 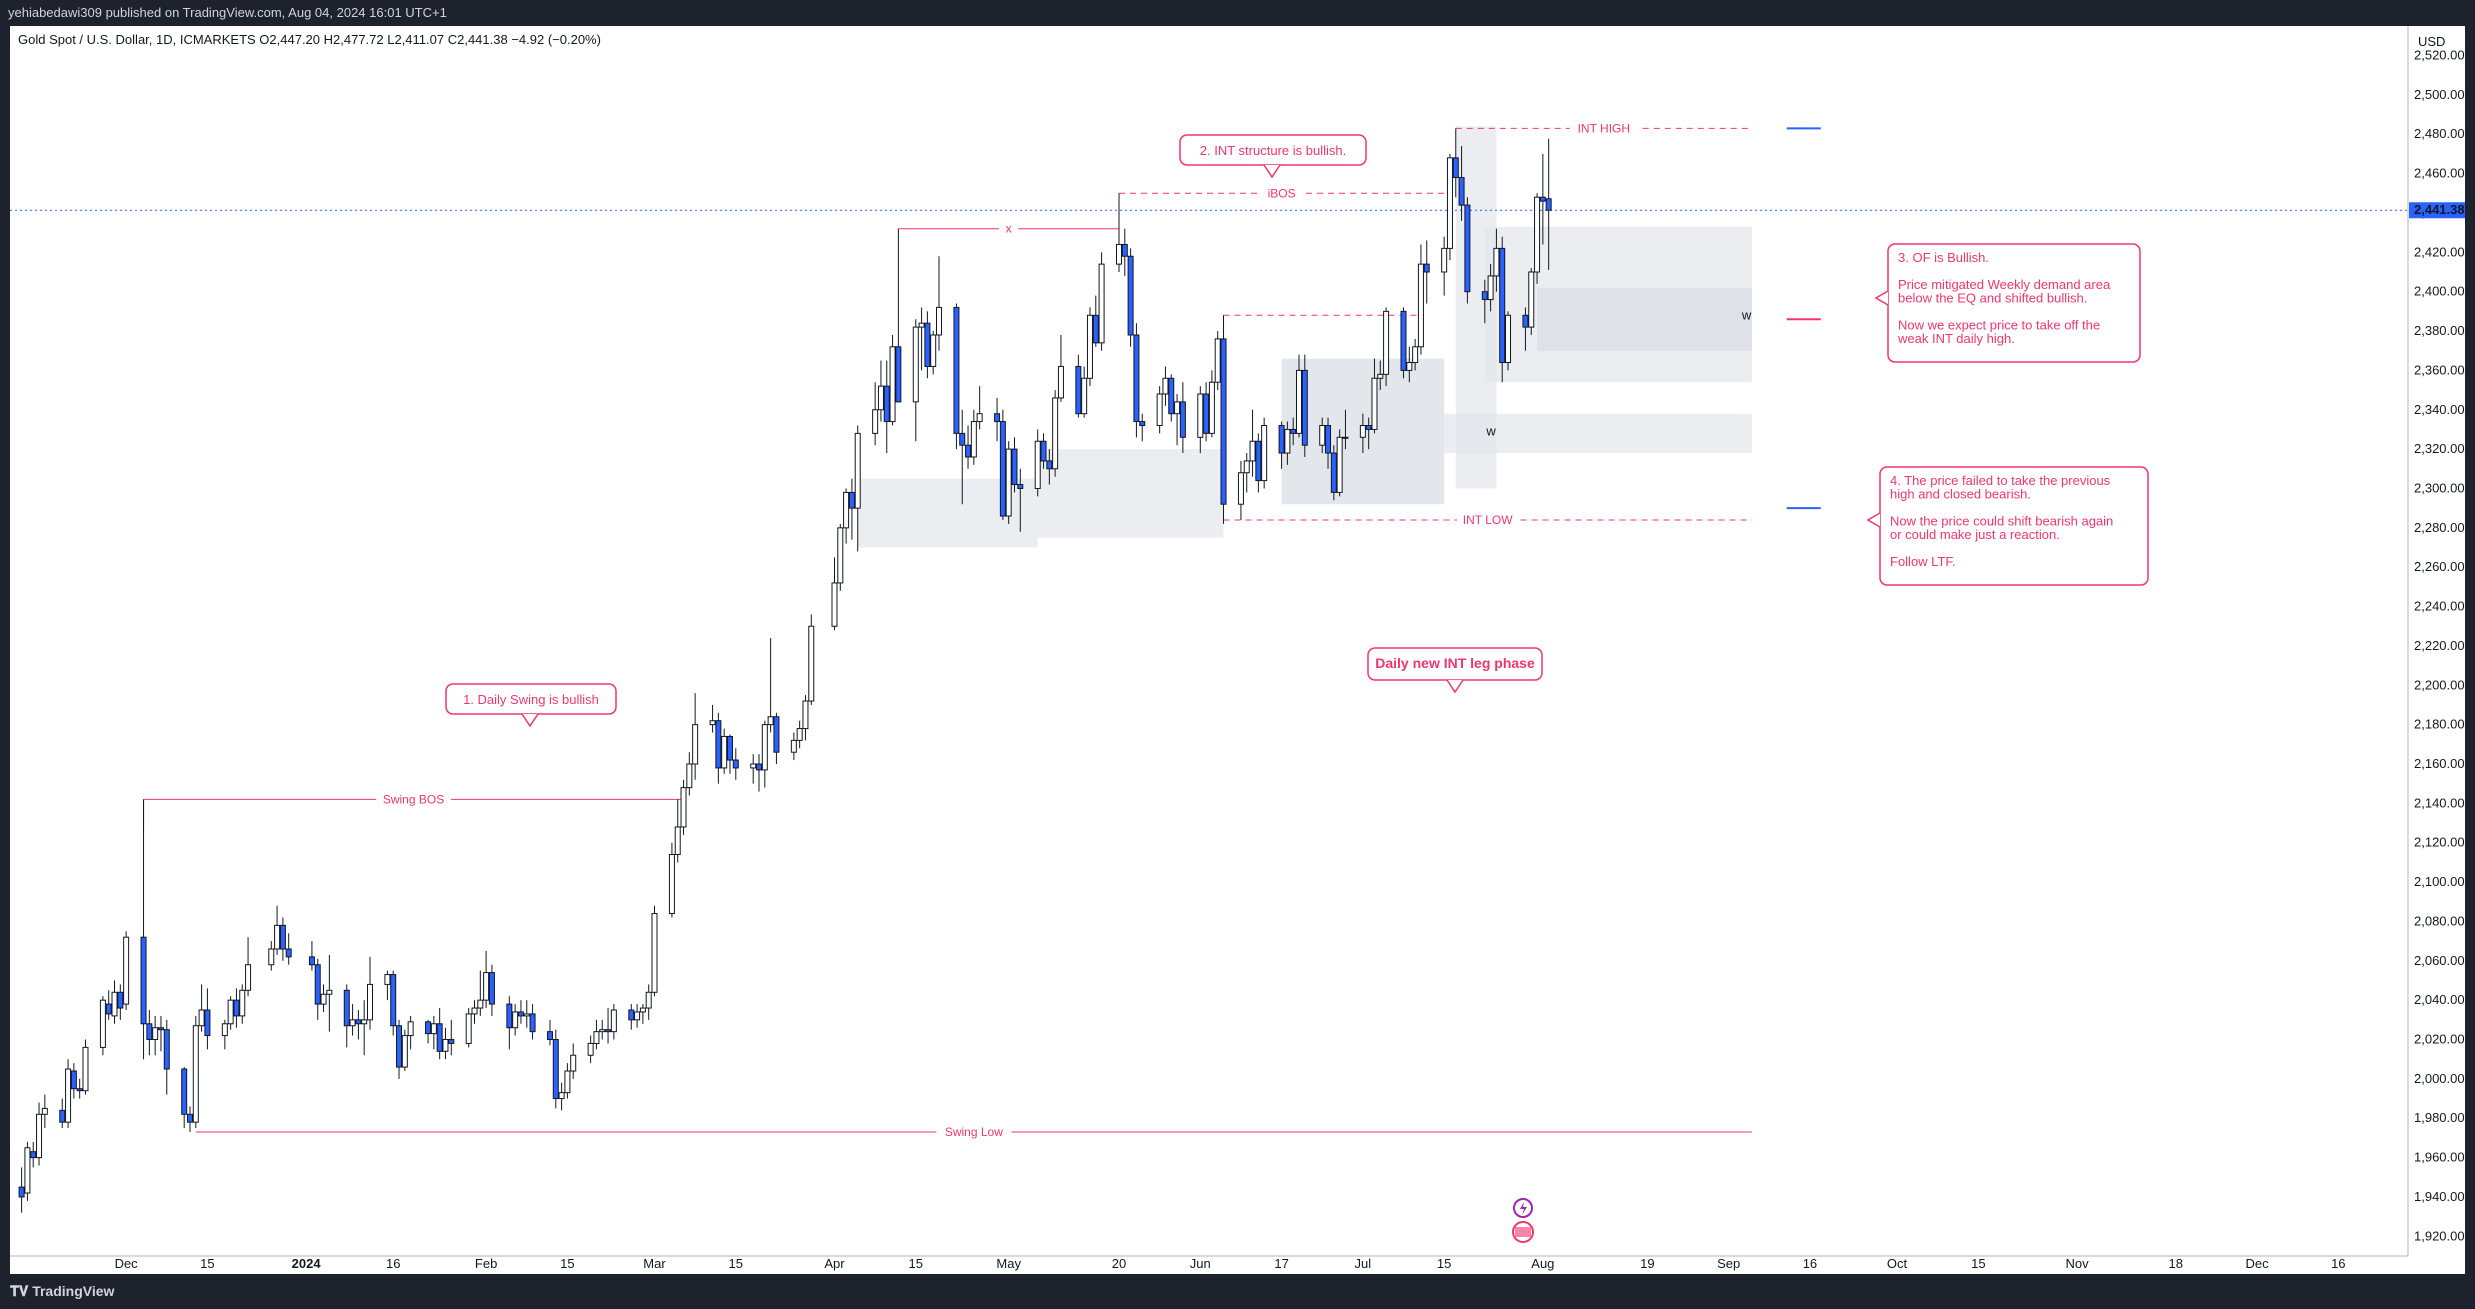 What do you see at coordinates (1281, 1263) in the screenshot?
I see `x-tick-label-13: 17` at bounding box center [1281, 1263].